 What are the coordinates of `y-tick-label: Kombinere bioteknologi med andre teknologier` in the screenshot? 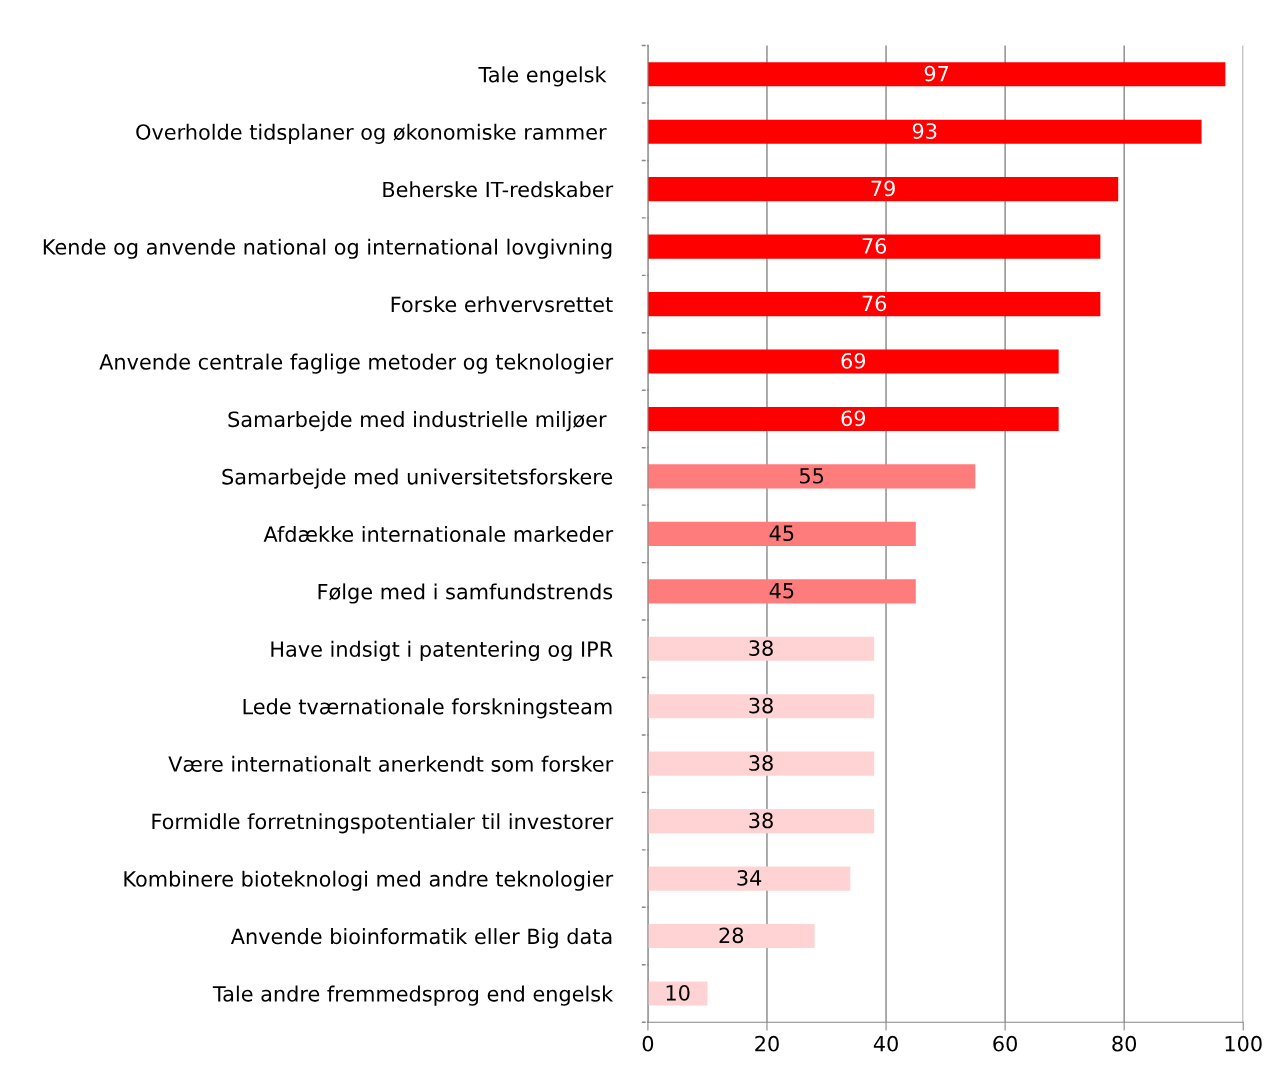 It's located at (369, 880).